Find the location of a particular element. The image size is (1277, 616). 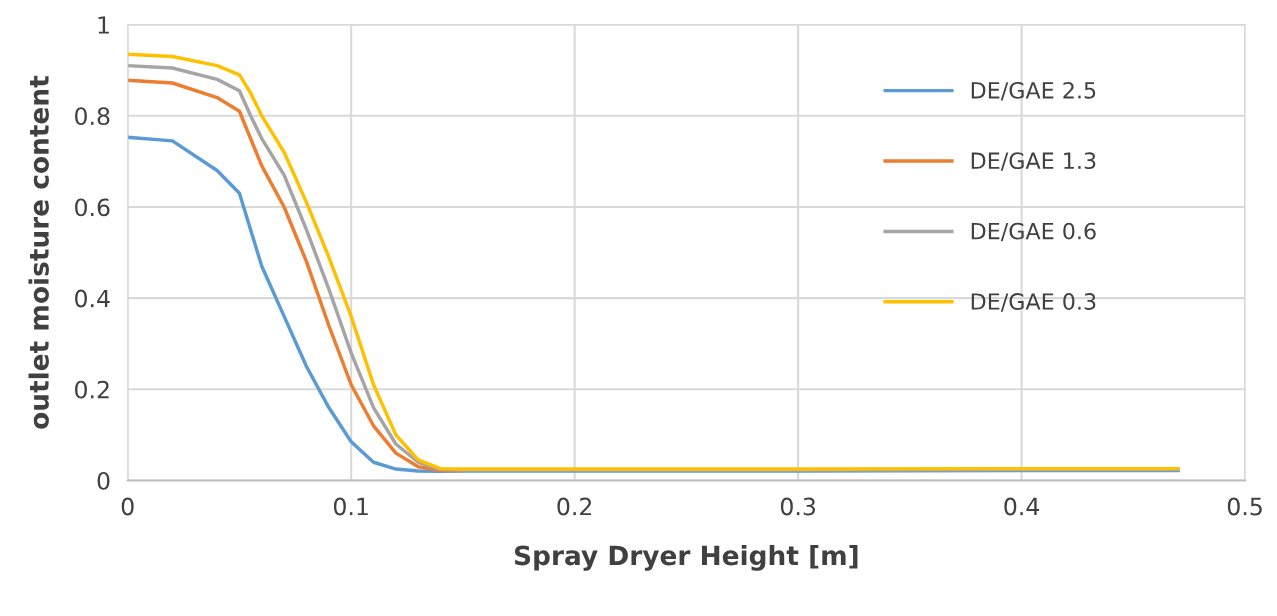

legend-label: DE/GAE 2.5 is located at coordinates (1033, 91).